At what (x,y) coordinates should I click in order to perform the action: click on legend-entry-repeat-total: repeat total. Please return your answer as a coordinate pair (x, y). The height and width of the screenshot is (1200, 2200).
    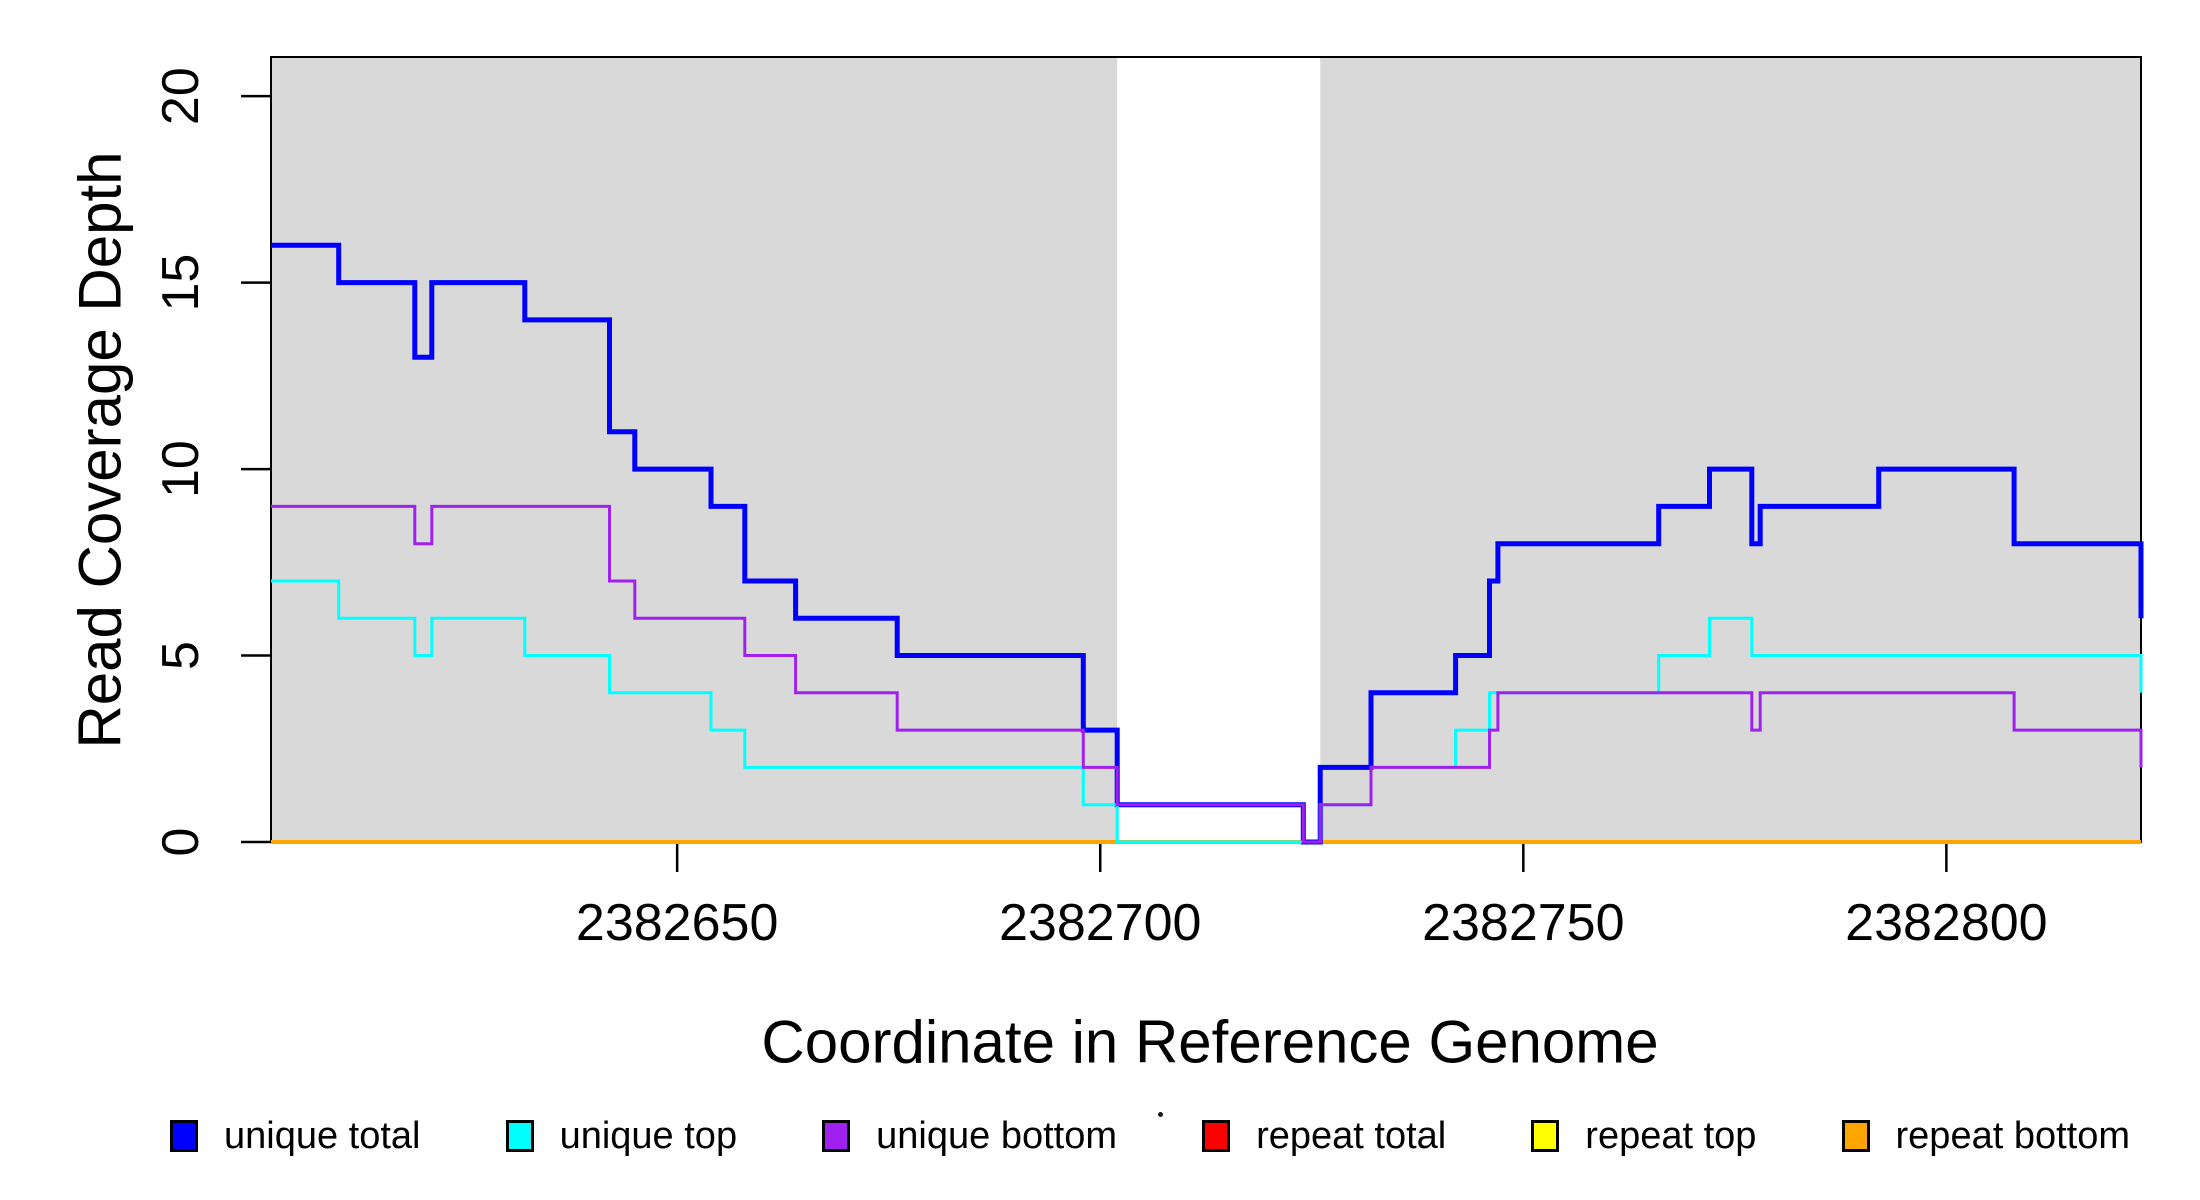
    Looking at the image, I should click on (1324, 1136).